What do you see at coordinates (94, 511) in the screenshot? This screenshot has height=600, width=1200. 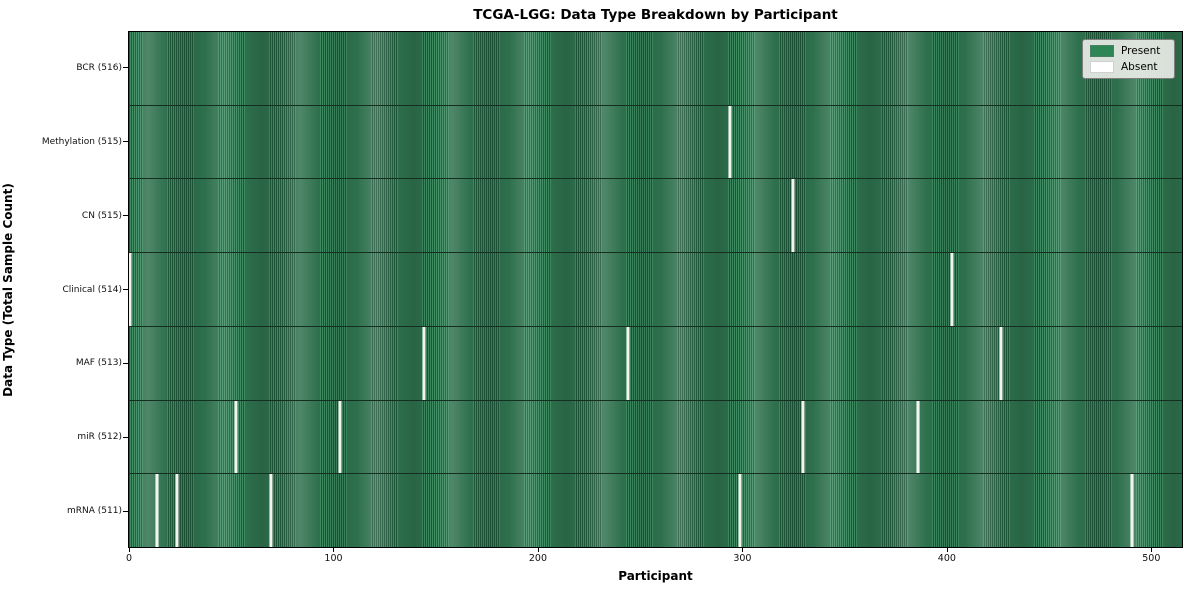 I see `y-tick-label: mRNA (511)` at bounding box center [94, 511].